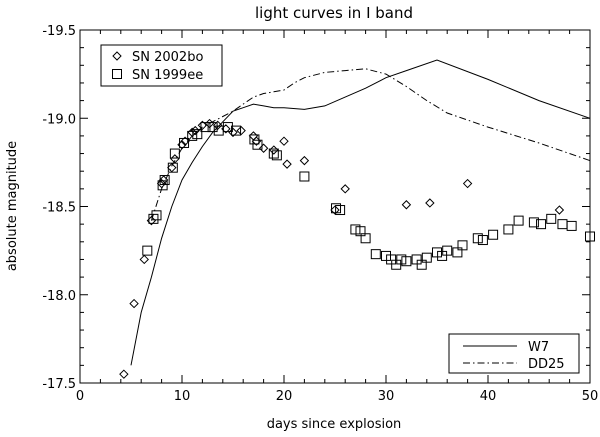 This screenshot has width=600, height=437. What do you see at coordinates (59, 296) in the screenshot?
I see `y-tick-label: -18.0` at bounding box center [59, 296].